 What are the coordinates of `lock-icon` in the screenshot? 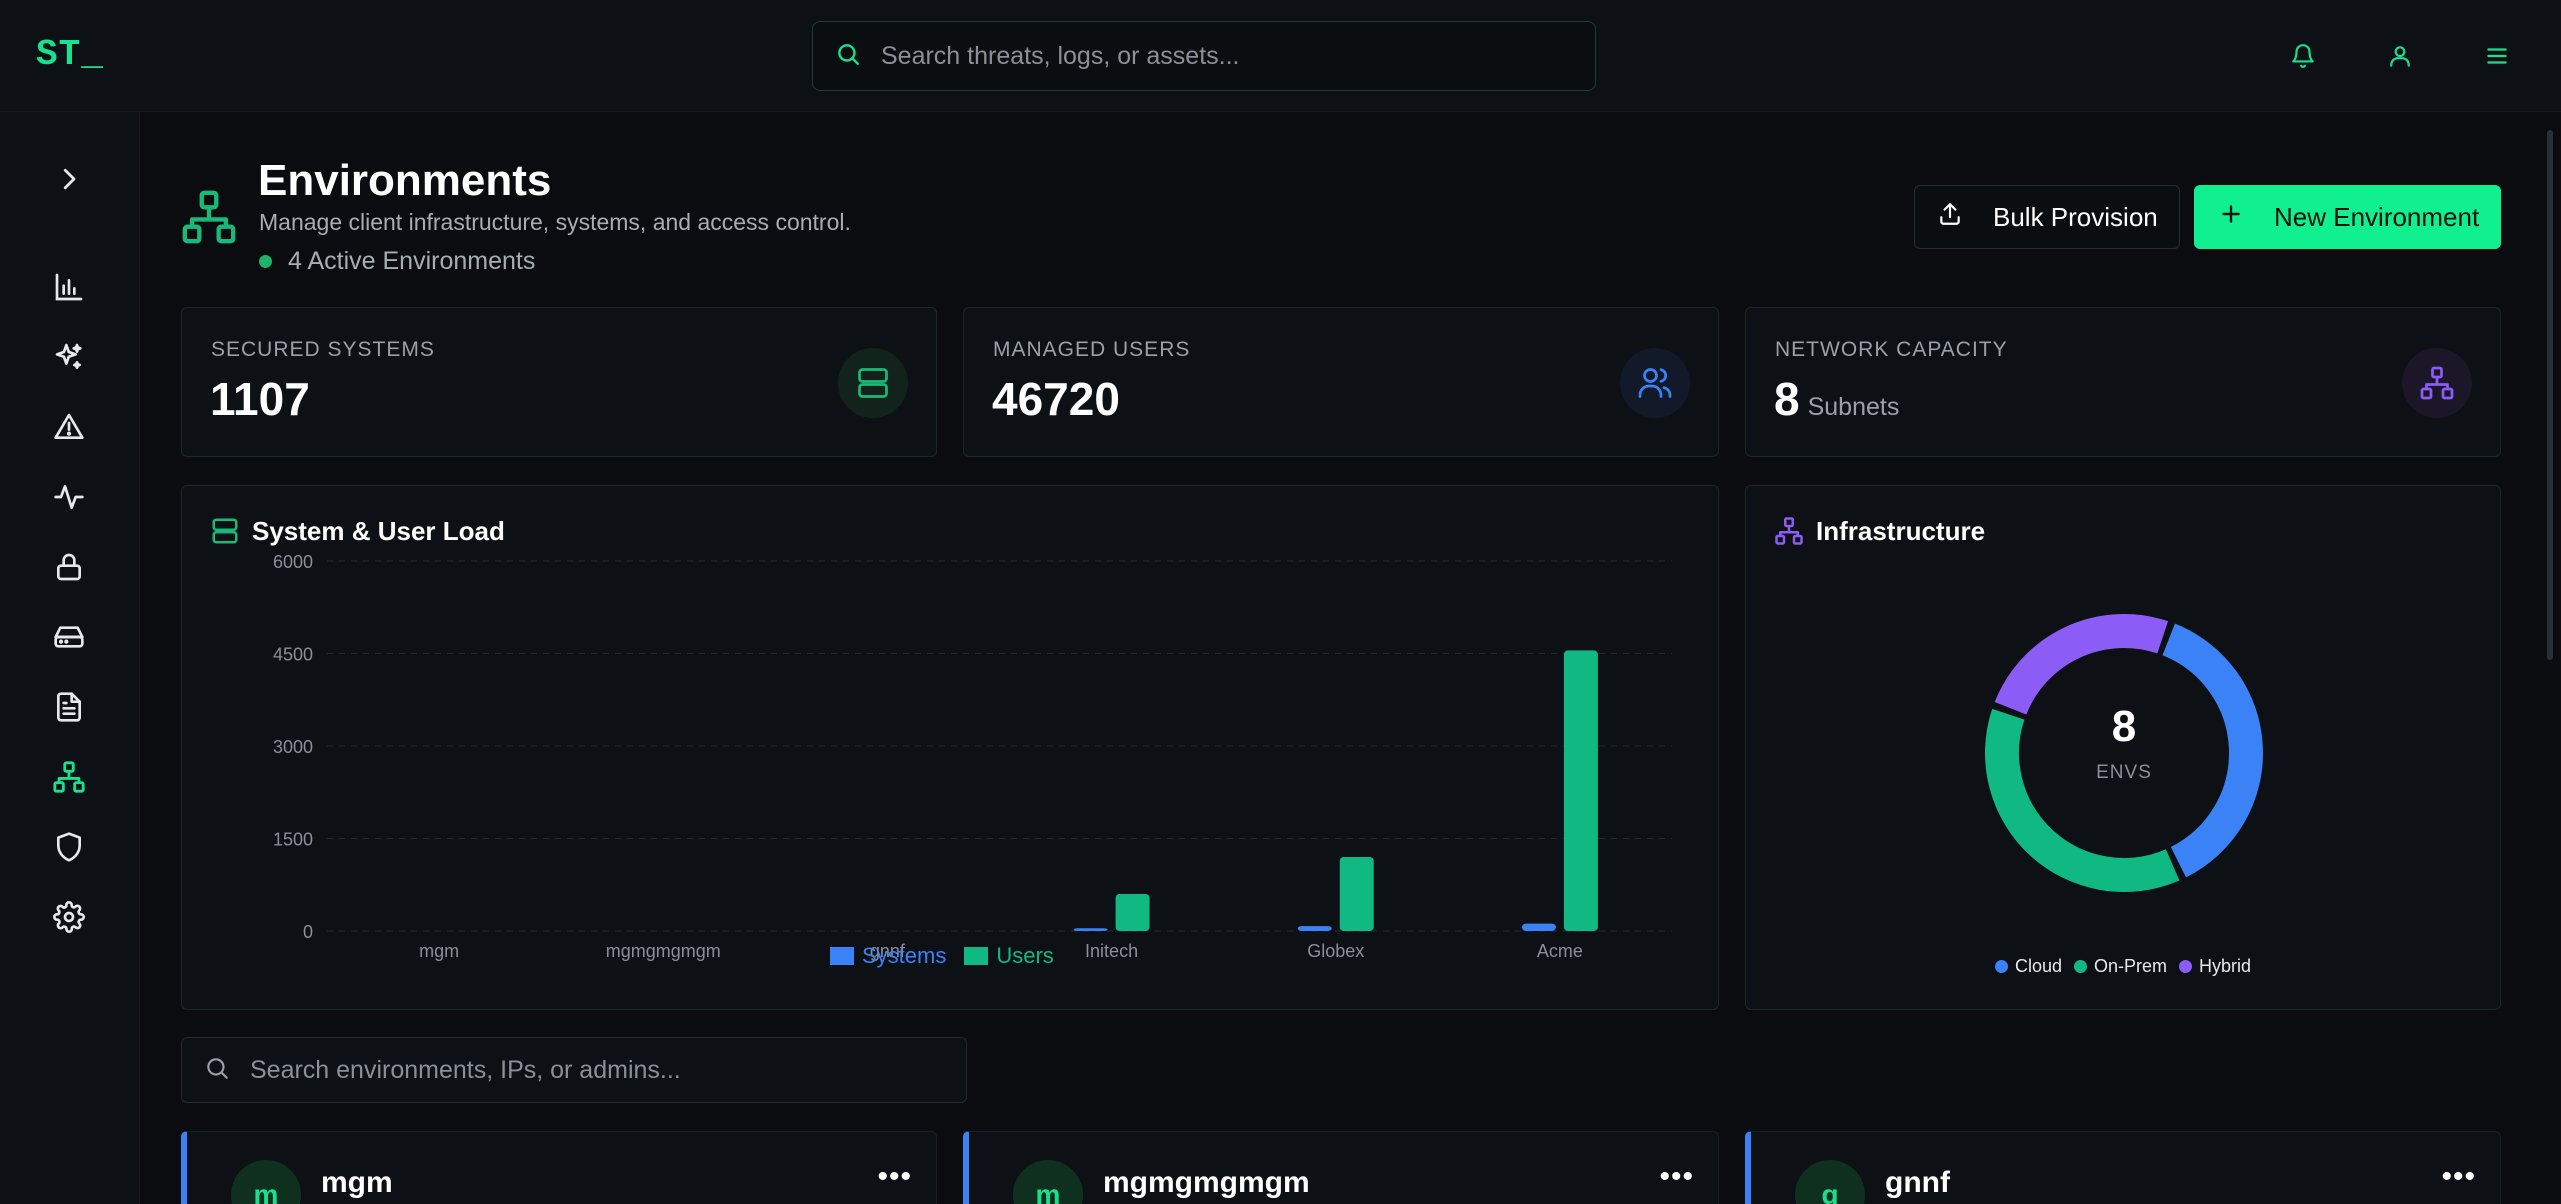 It's located at (69, 567).